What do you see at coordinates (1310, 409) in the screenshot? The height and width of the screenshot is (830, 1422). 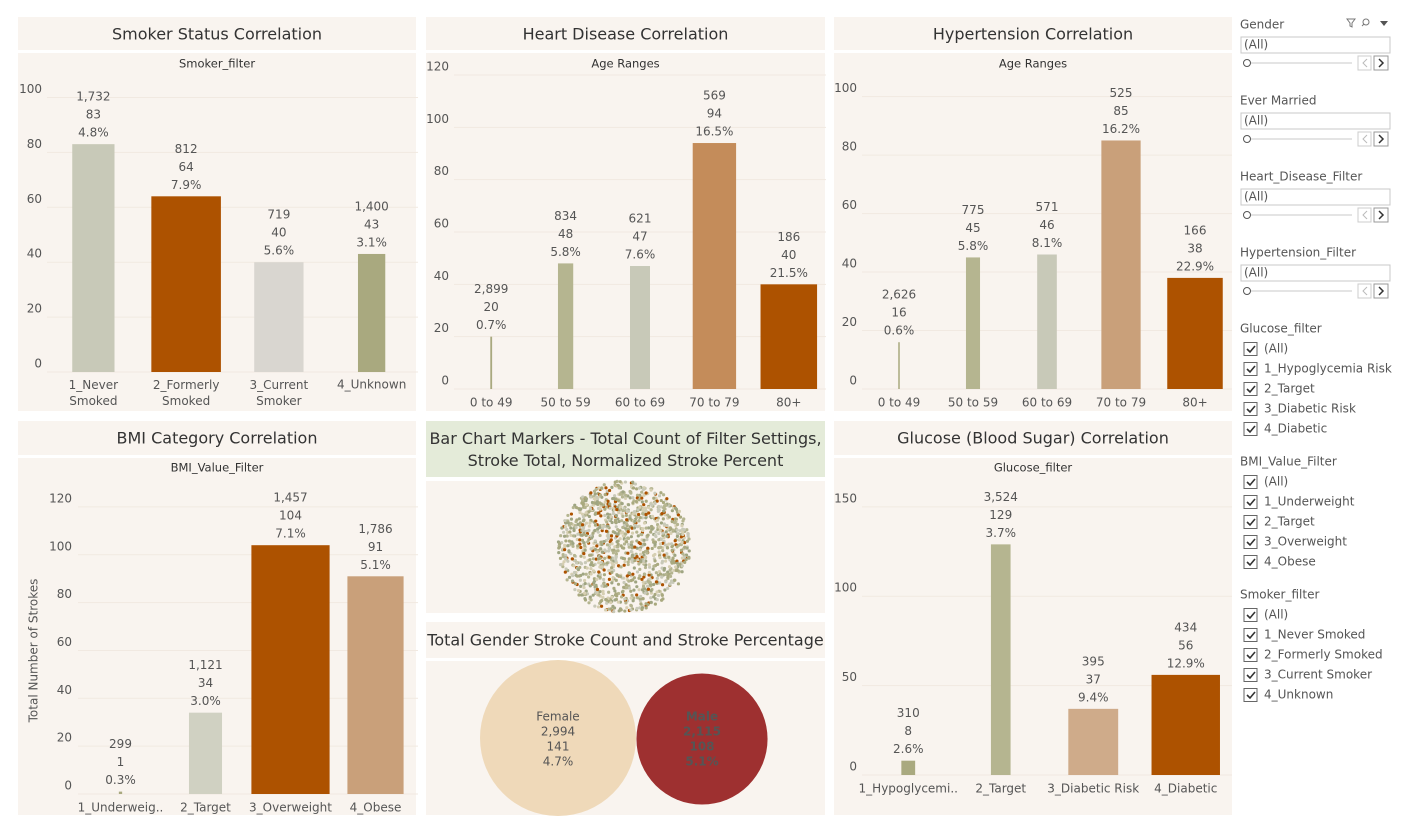 I see `checkbox-label: 3_Diabetic Risk` at bounding box center [1310, 409].